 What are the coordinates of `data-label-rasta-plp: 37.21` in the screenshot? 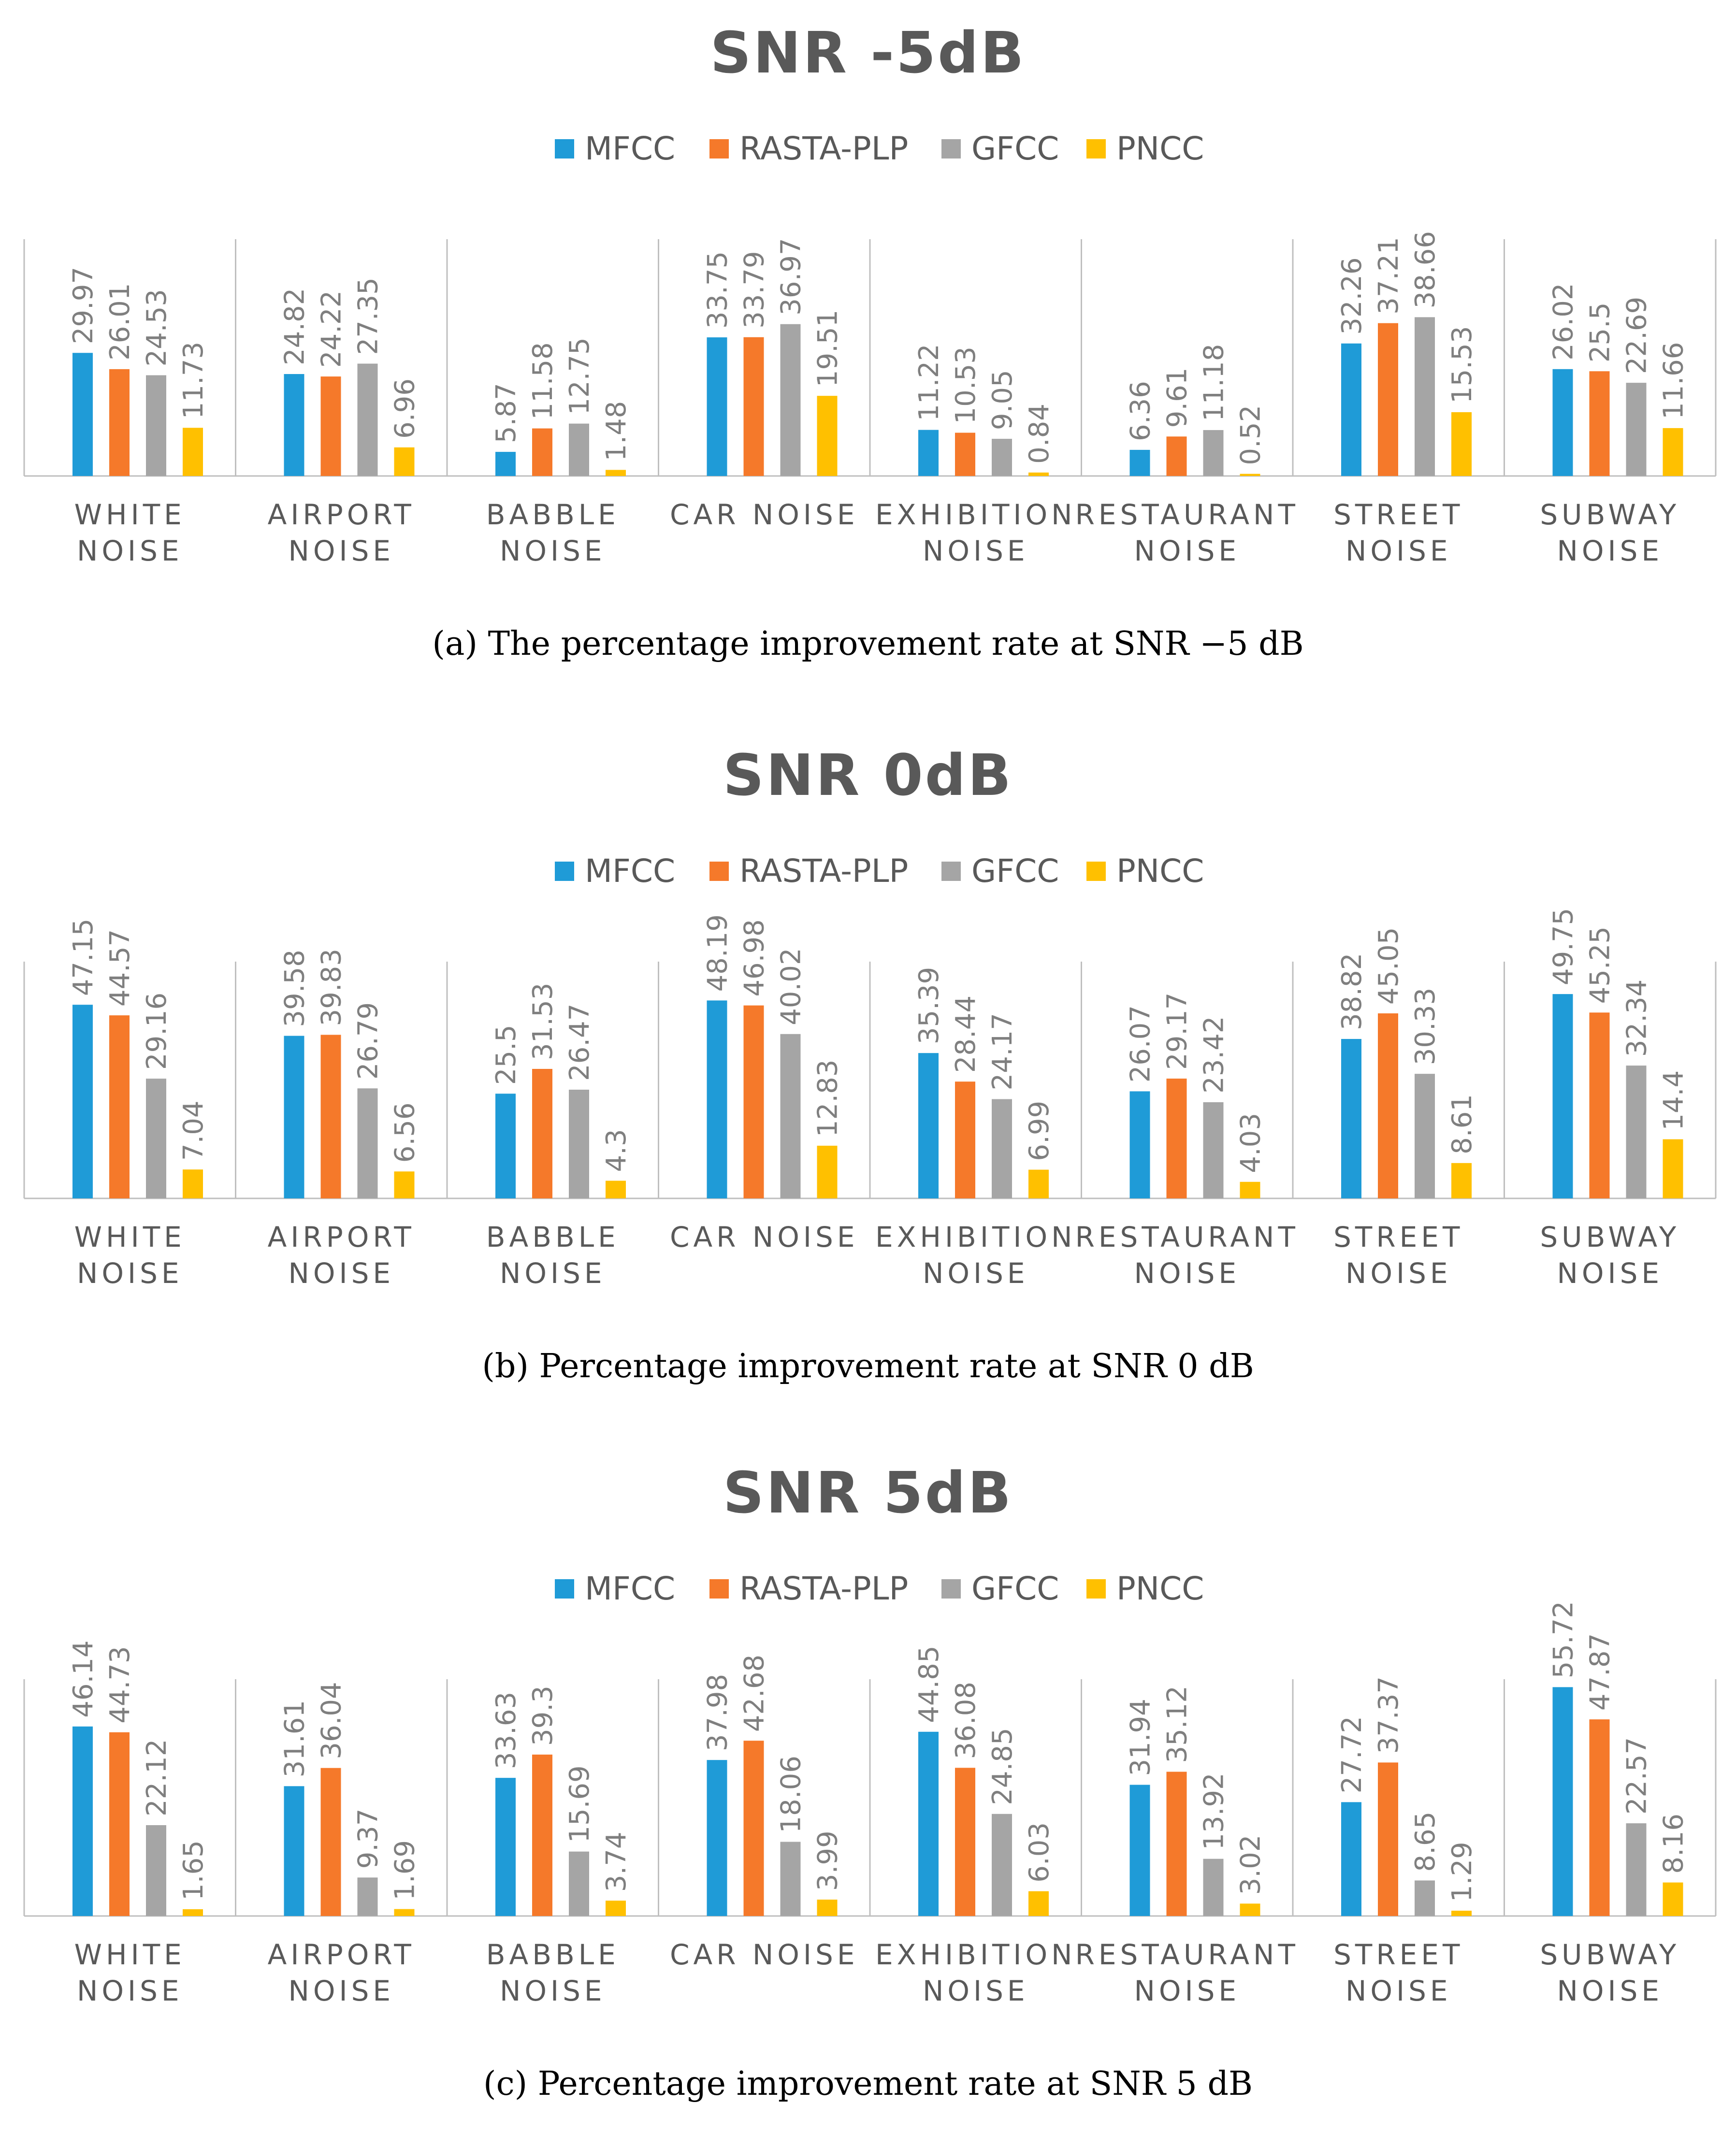 It's located at (1388, 275).